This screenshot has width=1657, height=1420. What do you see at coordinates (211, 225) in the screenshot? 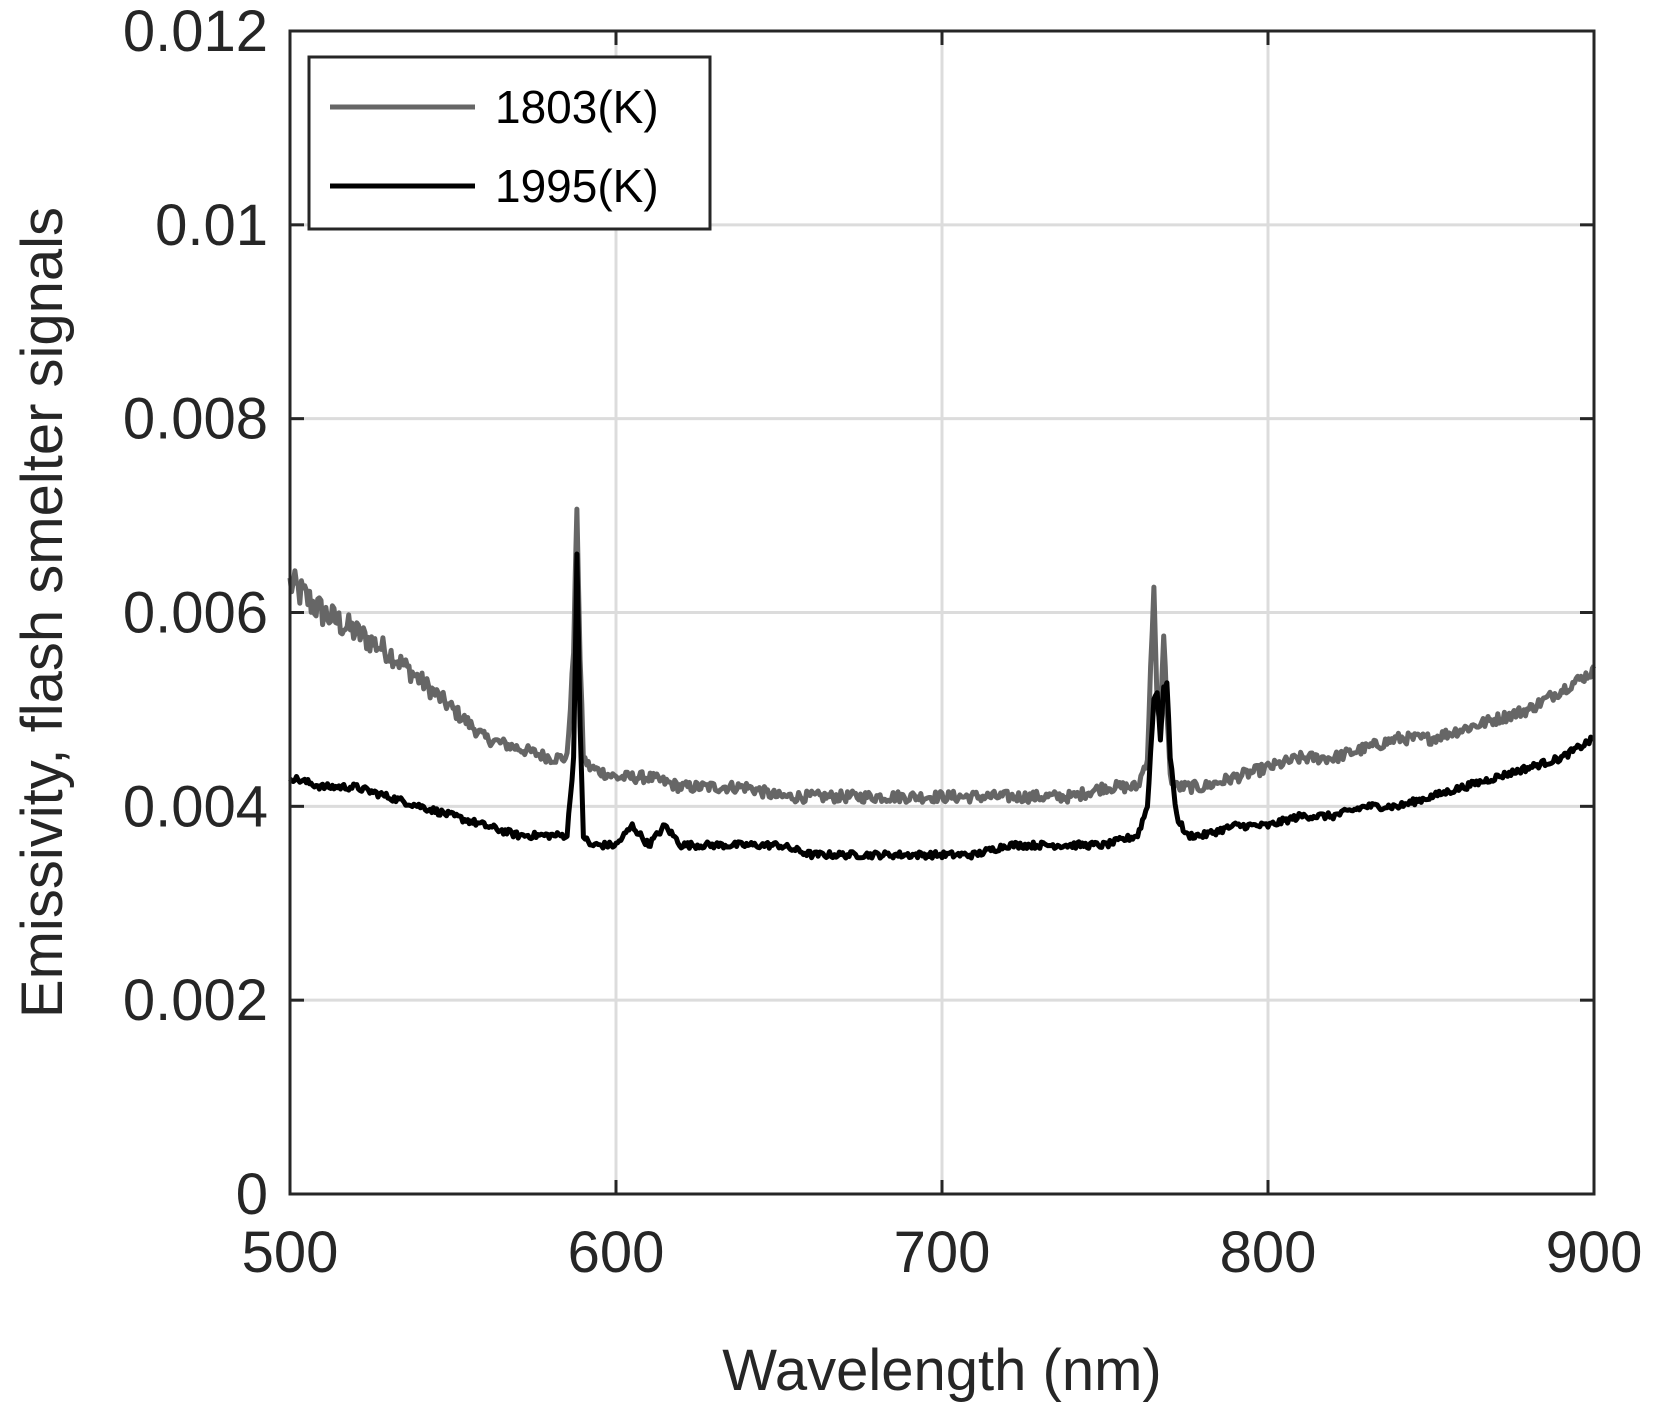
I see `y-tick-label: 0.01` at bounding box center [211, 225].